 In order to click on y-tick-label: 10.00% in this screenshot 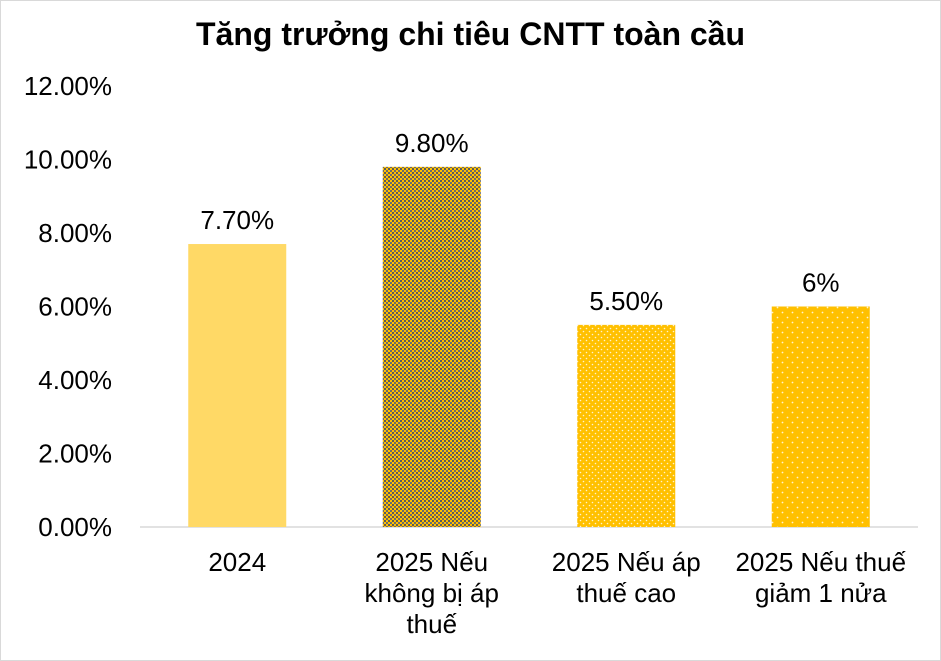, I will do `click(68, 160)`.